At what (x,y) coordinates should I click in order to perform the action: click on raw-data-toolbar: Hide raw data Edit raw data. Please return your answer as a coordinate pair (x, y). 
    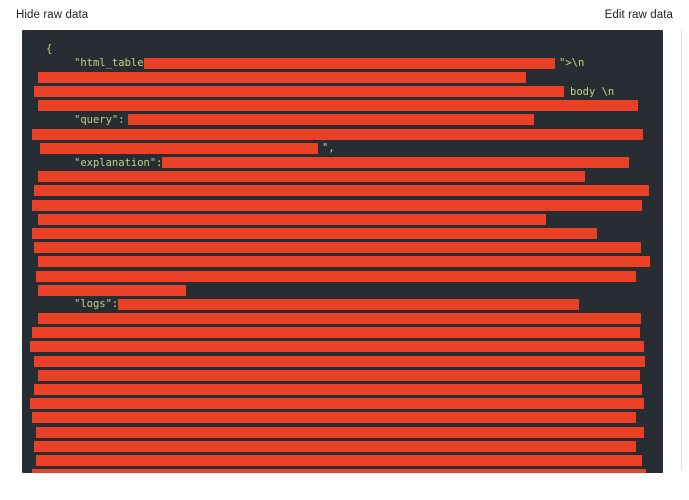
    Looking at the image, I should click on (344, 15).